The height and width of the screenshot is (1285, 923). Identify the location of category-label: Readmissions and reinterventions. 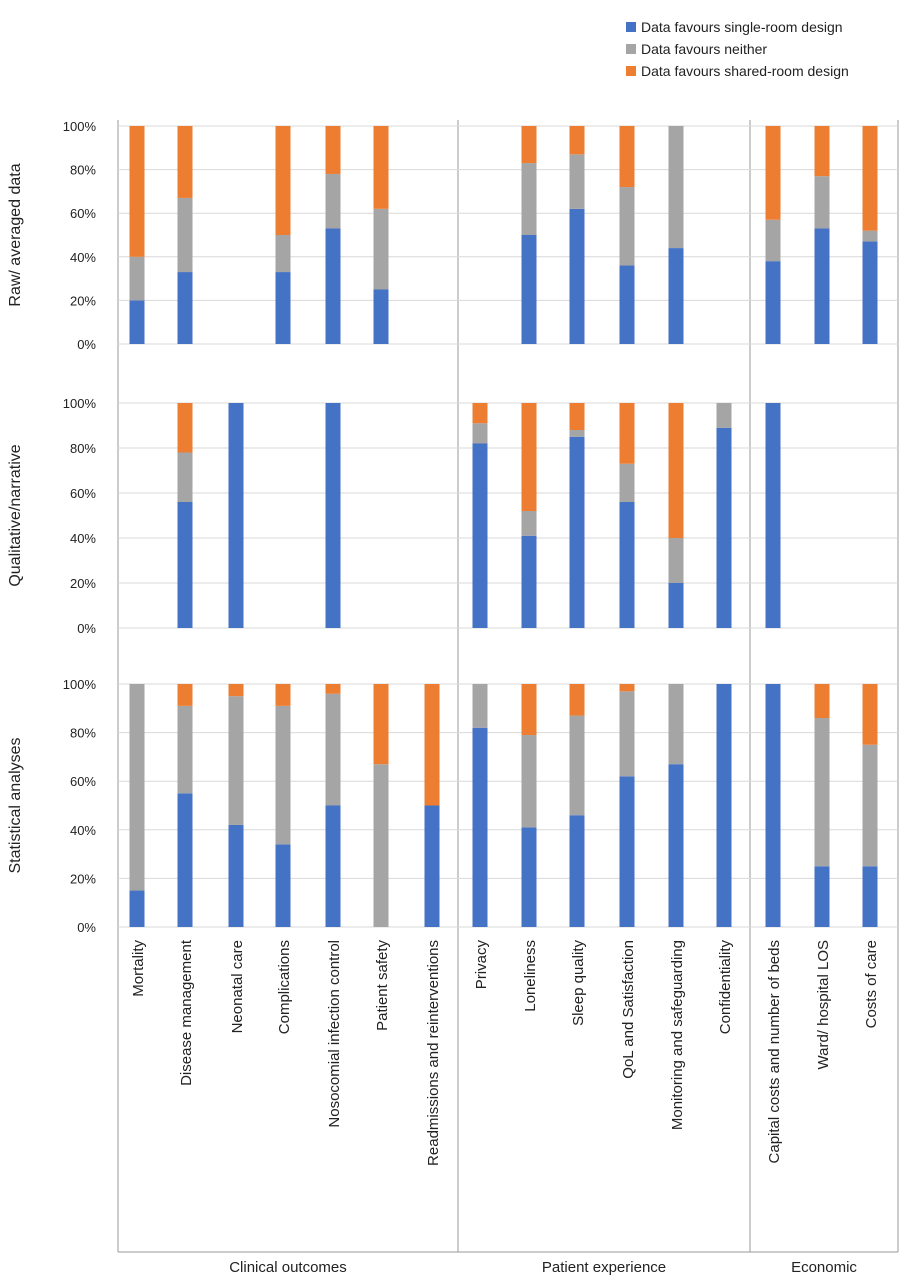
(433, 1053).